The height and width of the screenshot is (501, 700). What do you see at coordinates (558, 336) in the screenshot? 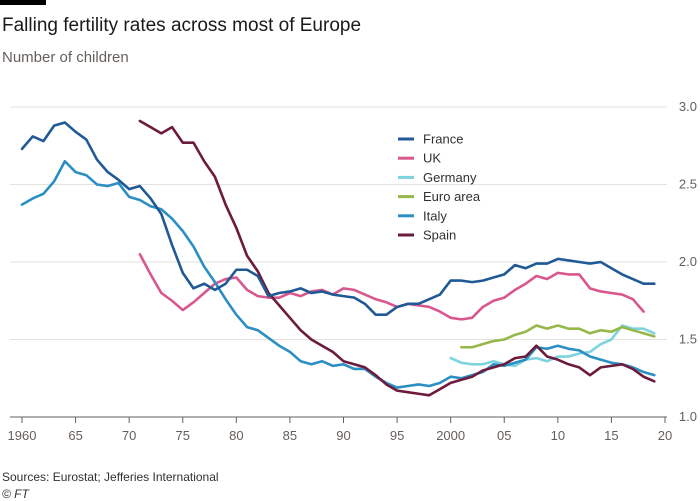
I see `series-line-euro-area` at bounding box center [558, 336].